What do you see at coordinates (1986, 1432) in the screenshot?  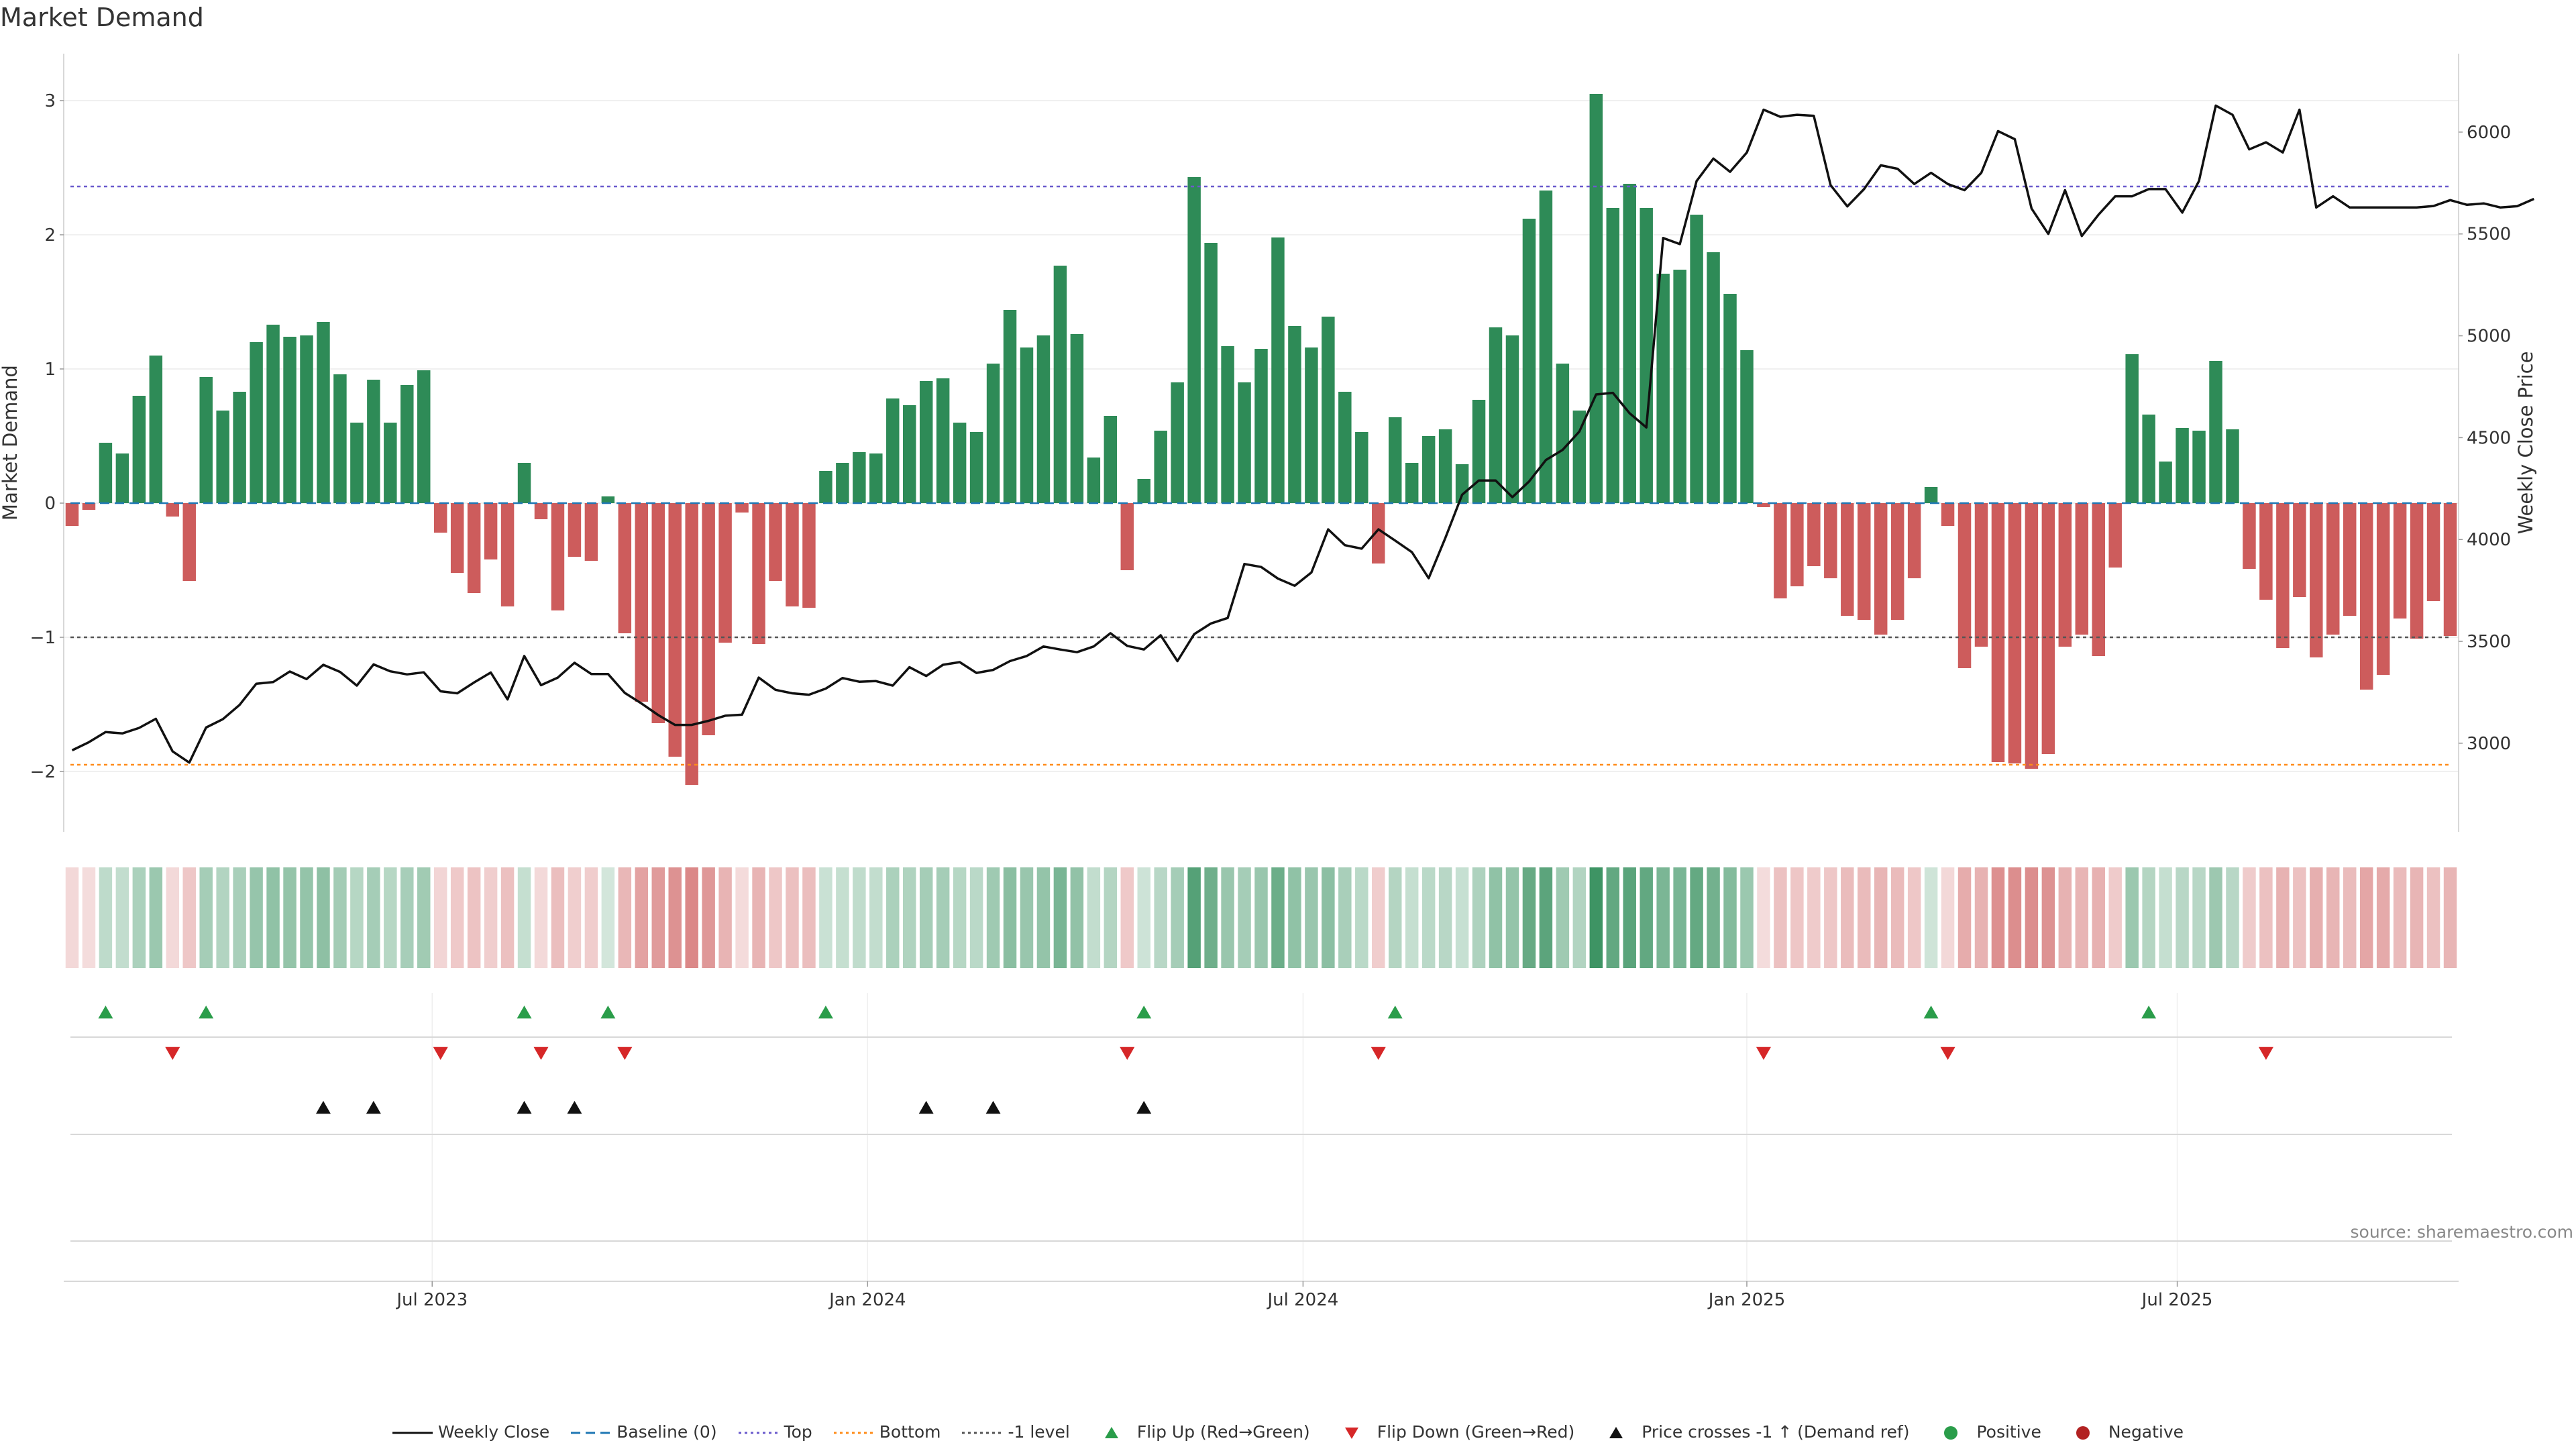 I see `legend-item: Positive` at bounding box center [1986, 1432].